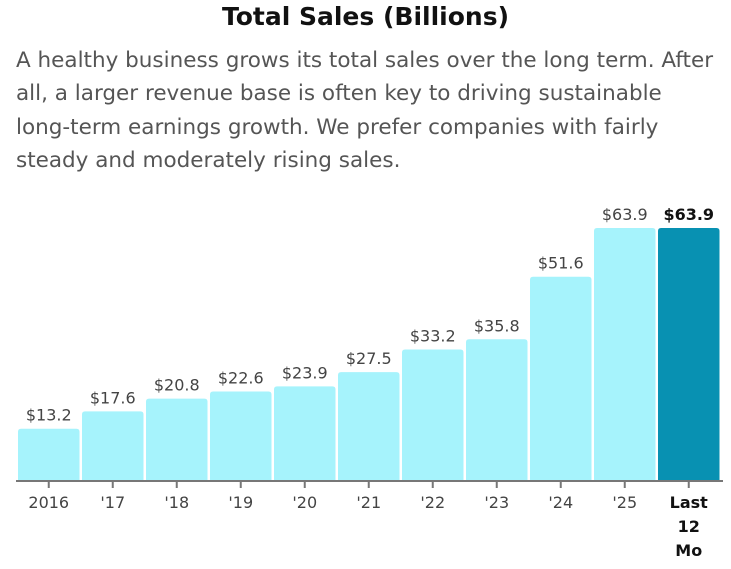 The width and height of the screenshot is (731, 569). I want to click on data-label: $33.2, so click(433, 336).